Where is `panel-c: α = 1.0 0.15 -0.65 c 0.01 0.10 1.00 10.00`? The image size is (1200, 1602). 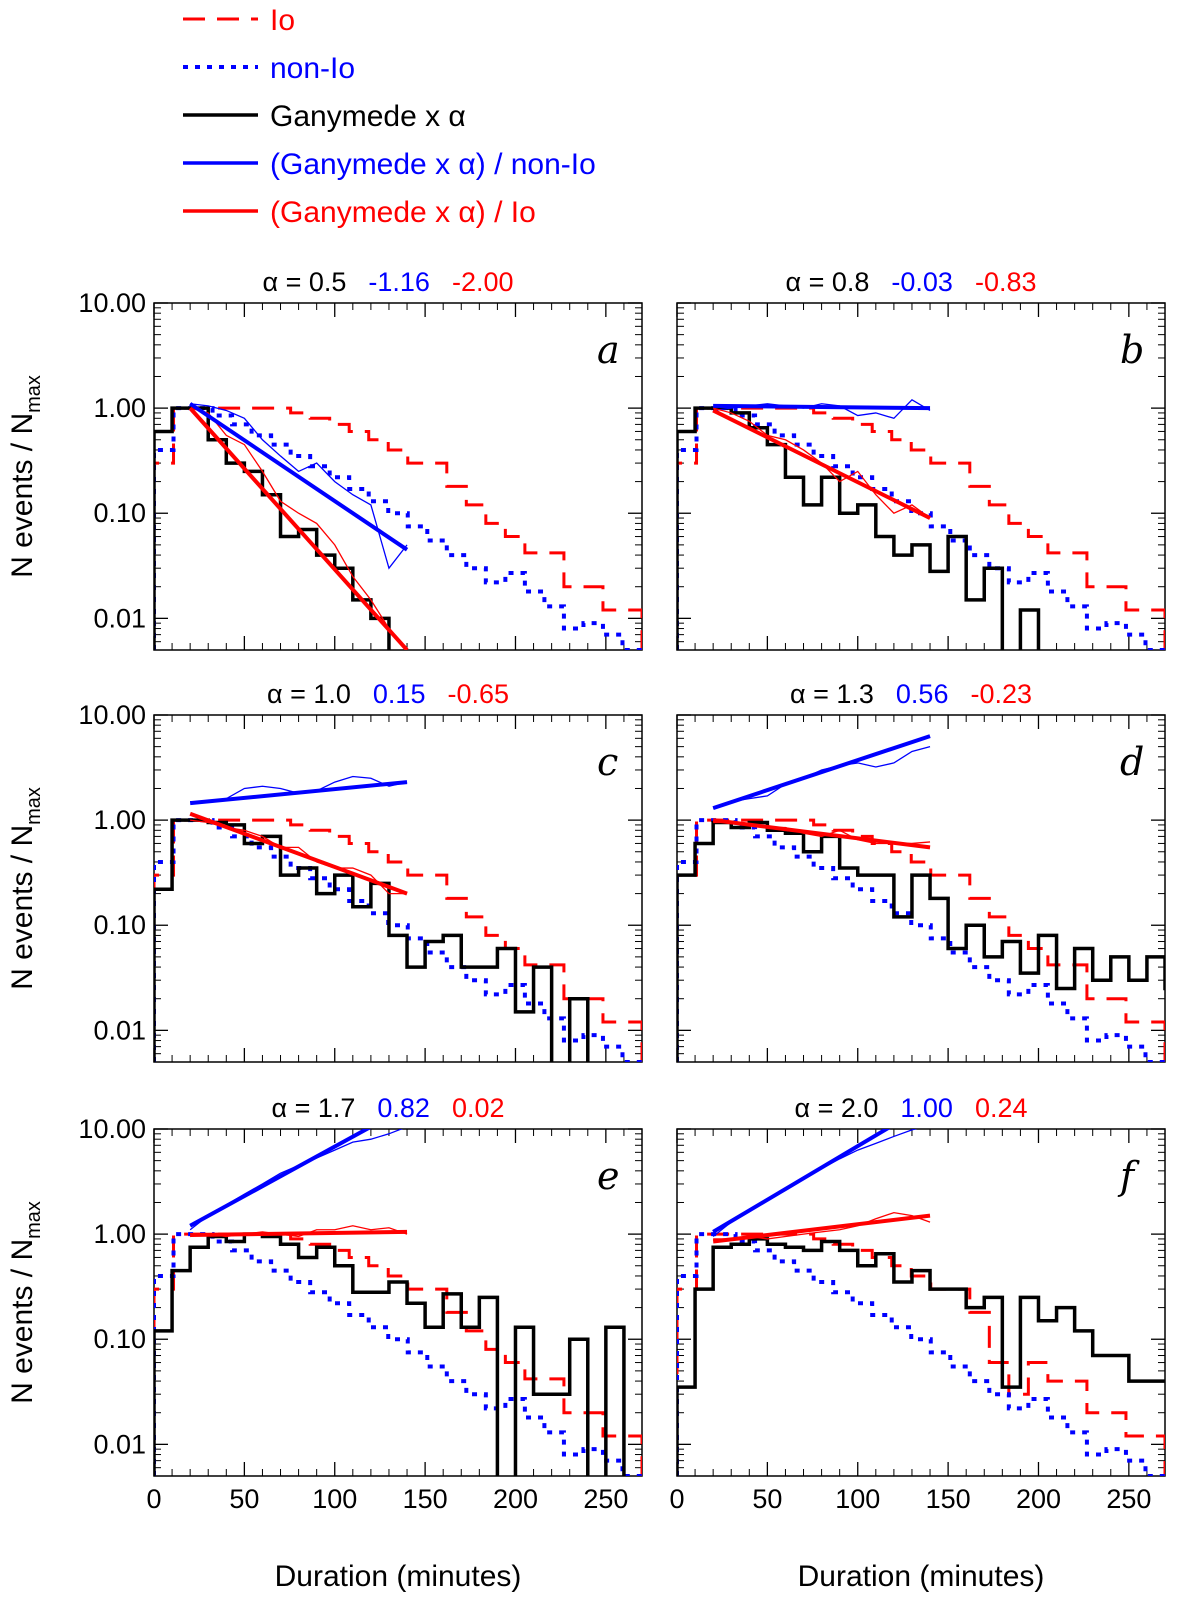 panel-c: α = 1.0 0.15 -0.65 c 0.01 0.10 1.00 10.00 is located at coordinates (360, 871).